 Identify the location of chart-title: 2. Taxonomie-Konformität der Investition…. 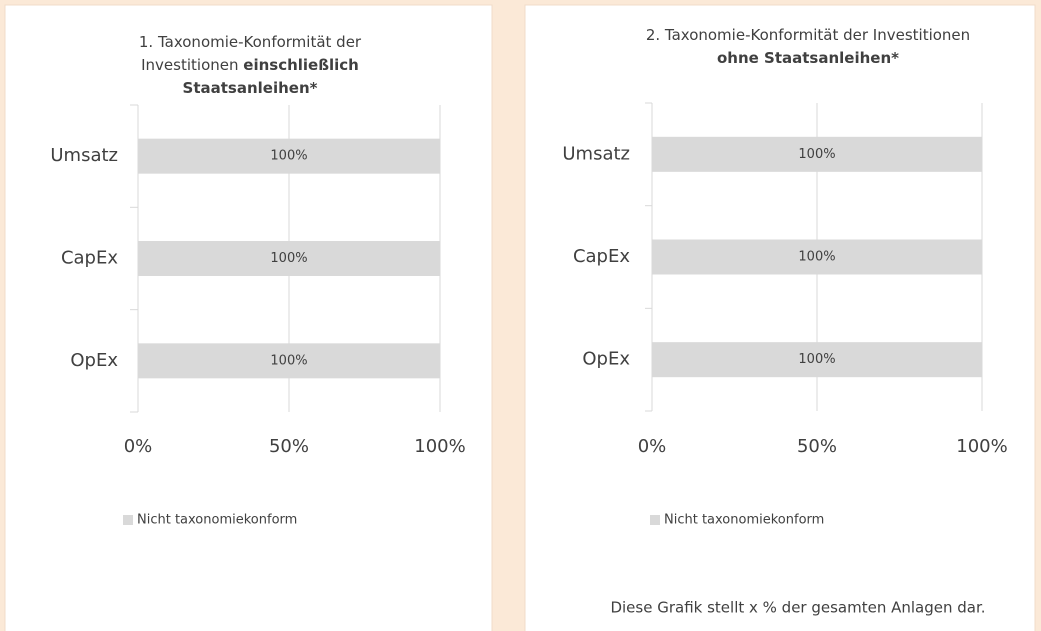
(808, 35).